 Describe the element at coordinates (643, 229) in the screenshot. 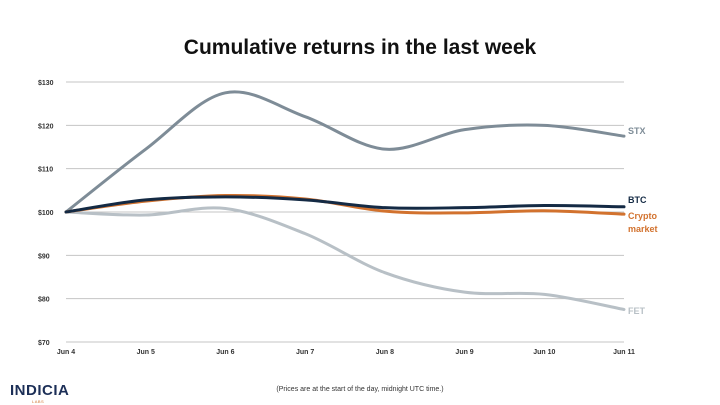

I see `series-label-crypto-market: market` at that location.